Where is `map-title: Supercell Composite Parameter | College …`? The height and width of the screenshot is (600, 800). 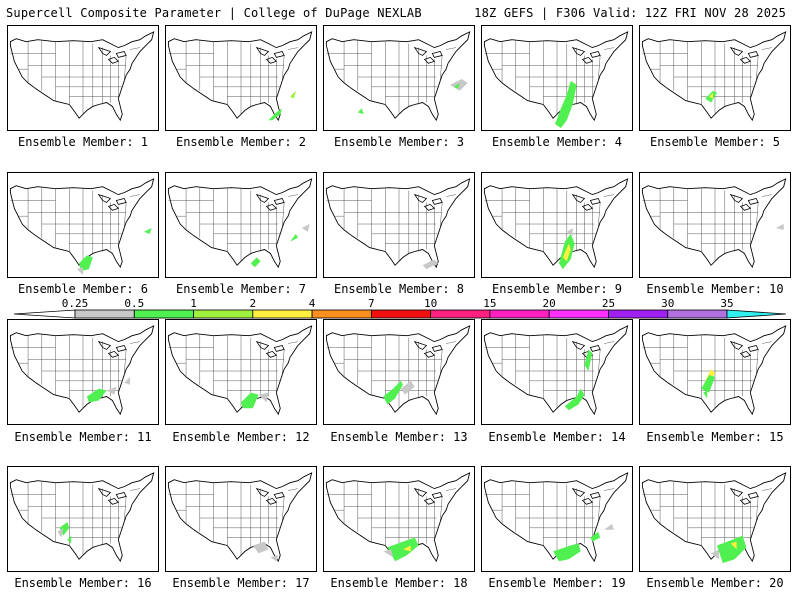 map-title: Supercell Composite Parameter | College … is located at coordinates (214, 13).